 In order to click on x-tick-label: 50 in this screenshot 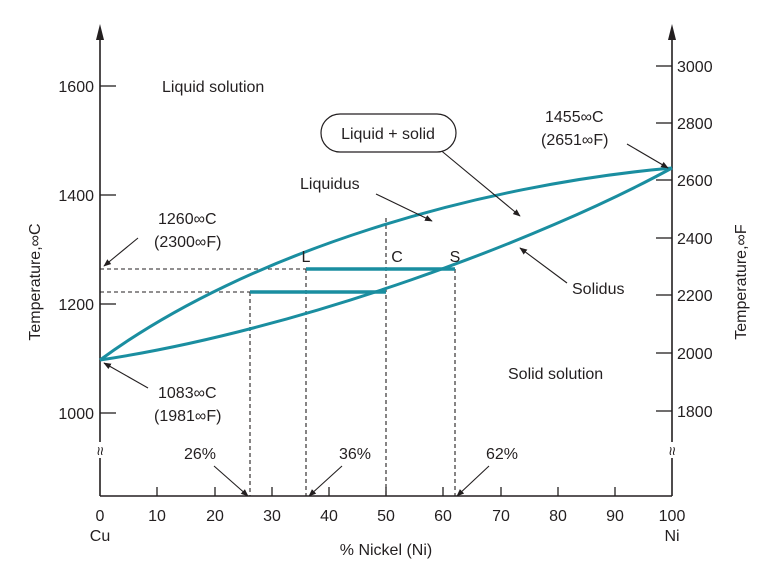, I will do `click(386, 516)`.